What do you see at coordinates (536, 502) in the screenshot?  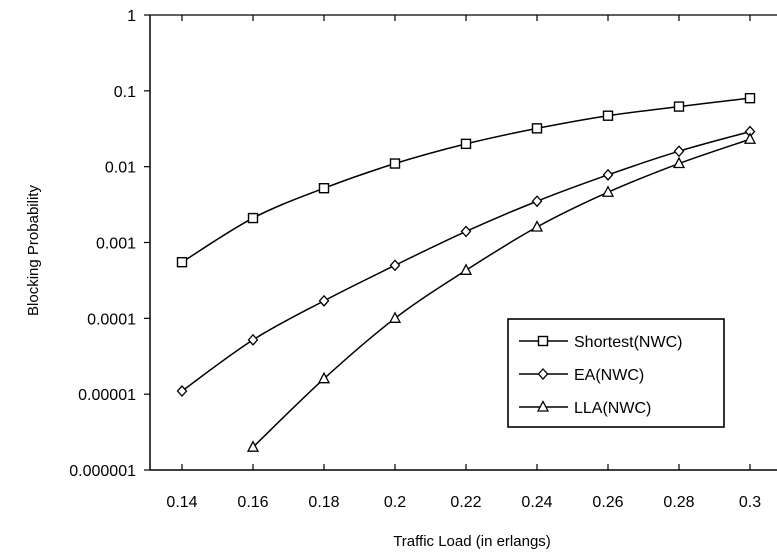 I see `x-tick-label: 0.24` at bounding box center [536, 502].